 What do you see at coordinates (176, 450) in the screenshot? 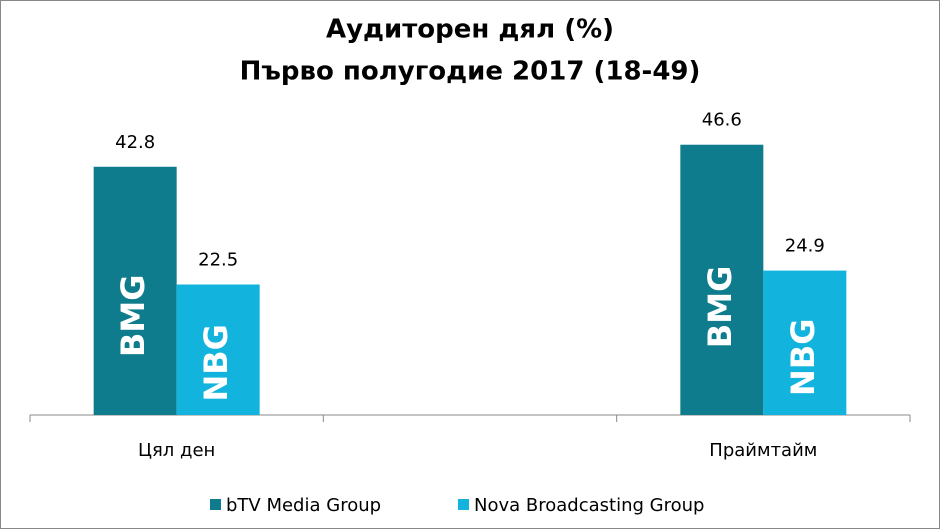
I see `x-tick-label: Цял ден` at bounding box center [176, 450].